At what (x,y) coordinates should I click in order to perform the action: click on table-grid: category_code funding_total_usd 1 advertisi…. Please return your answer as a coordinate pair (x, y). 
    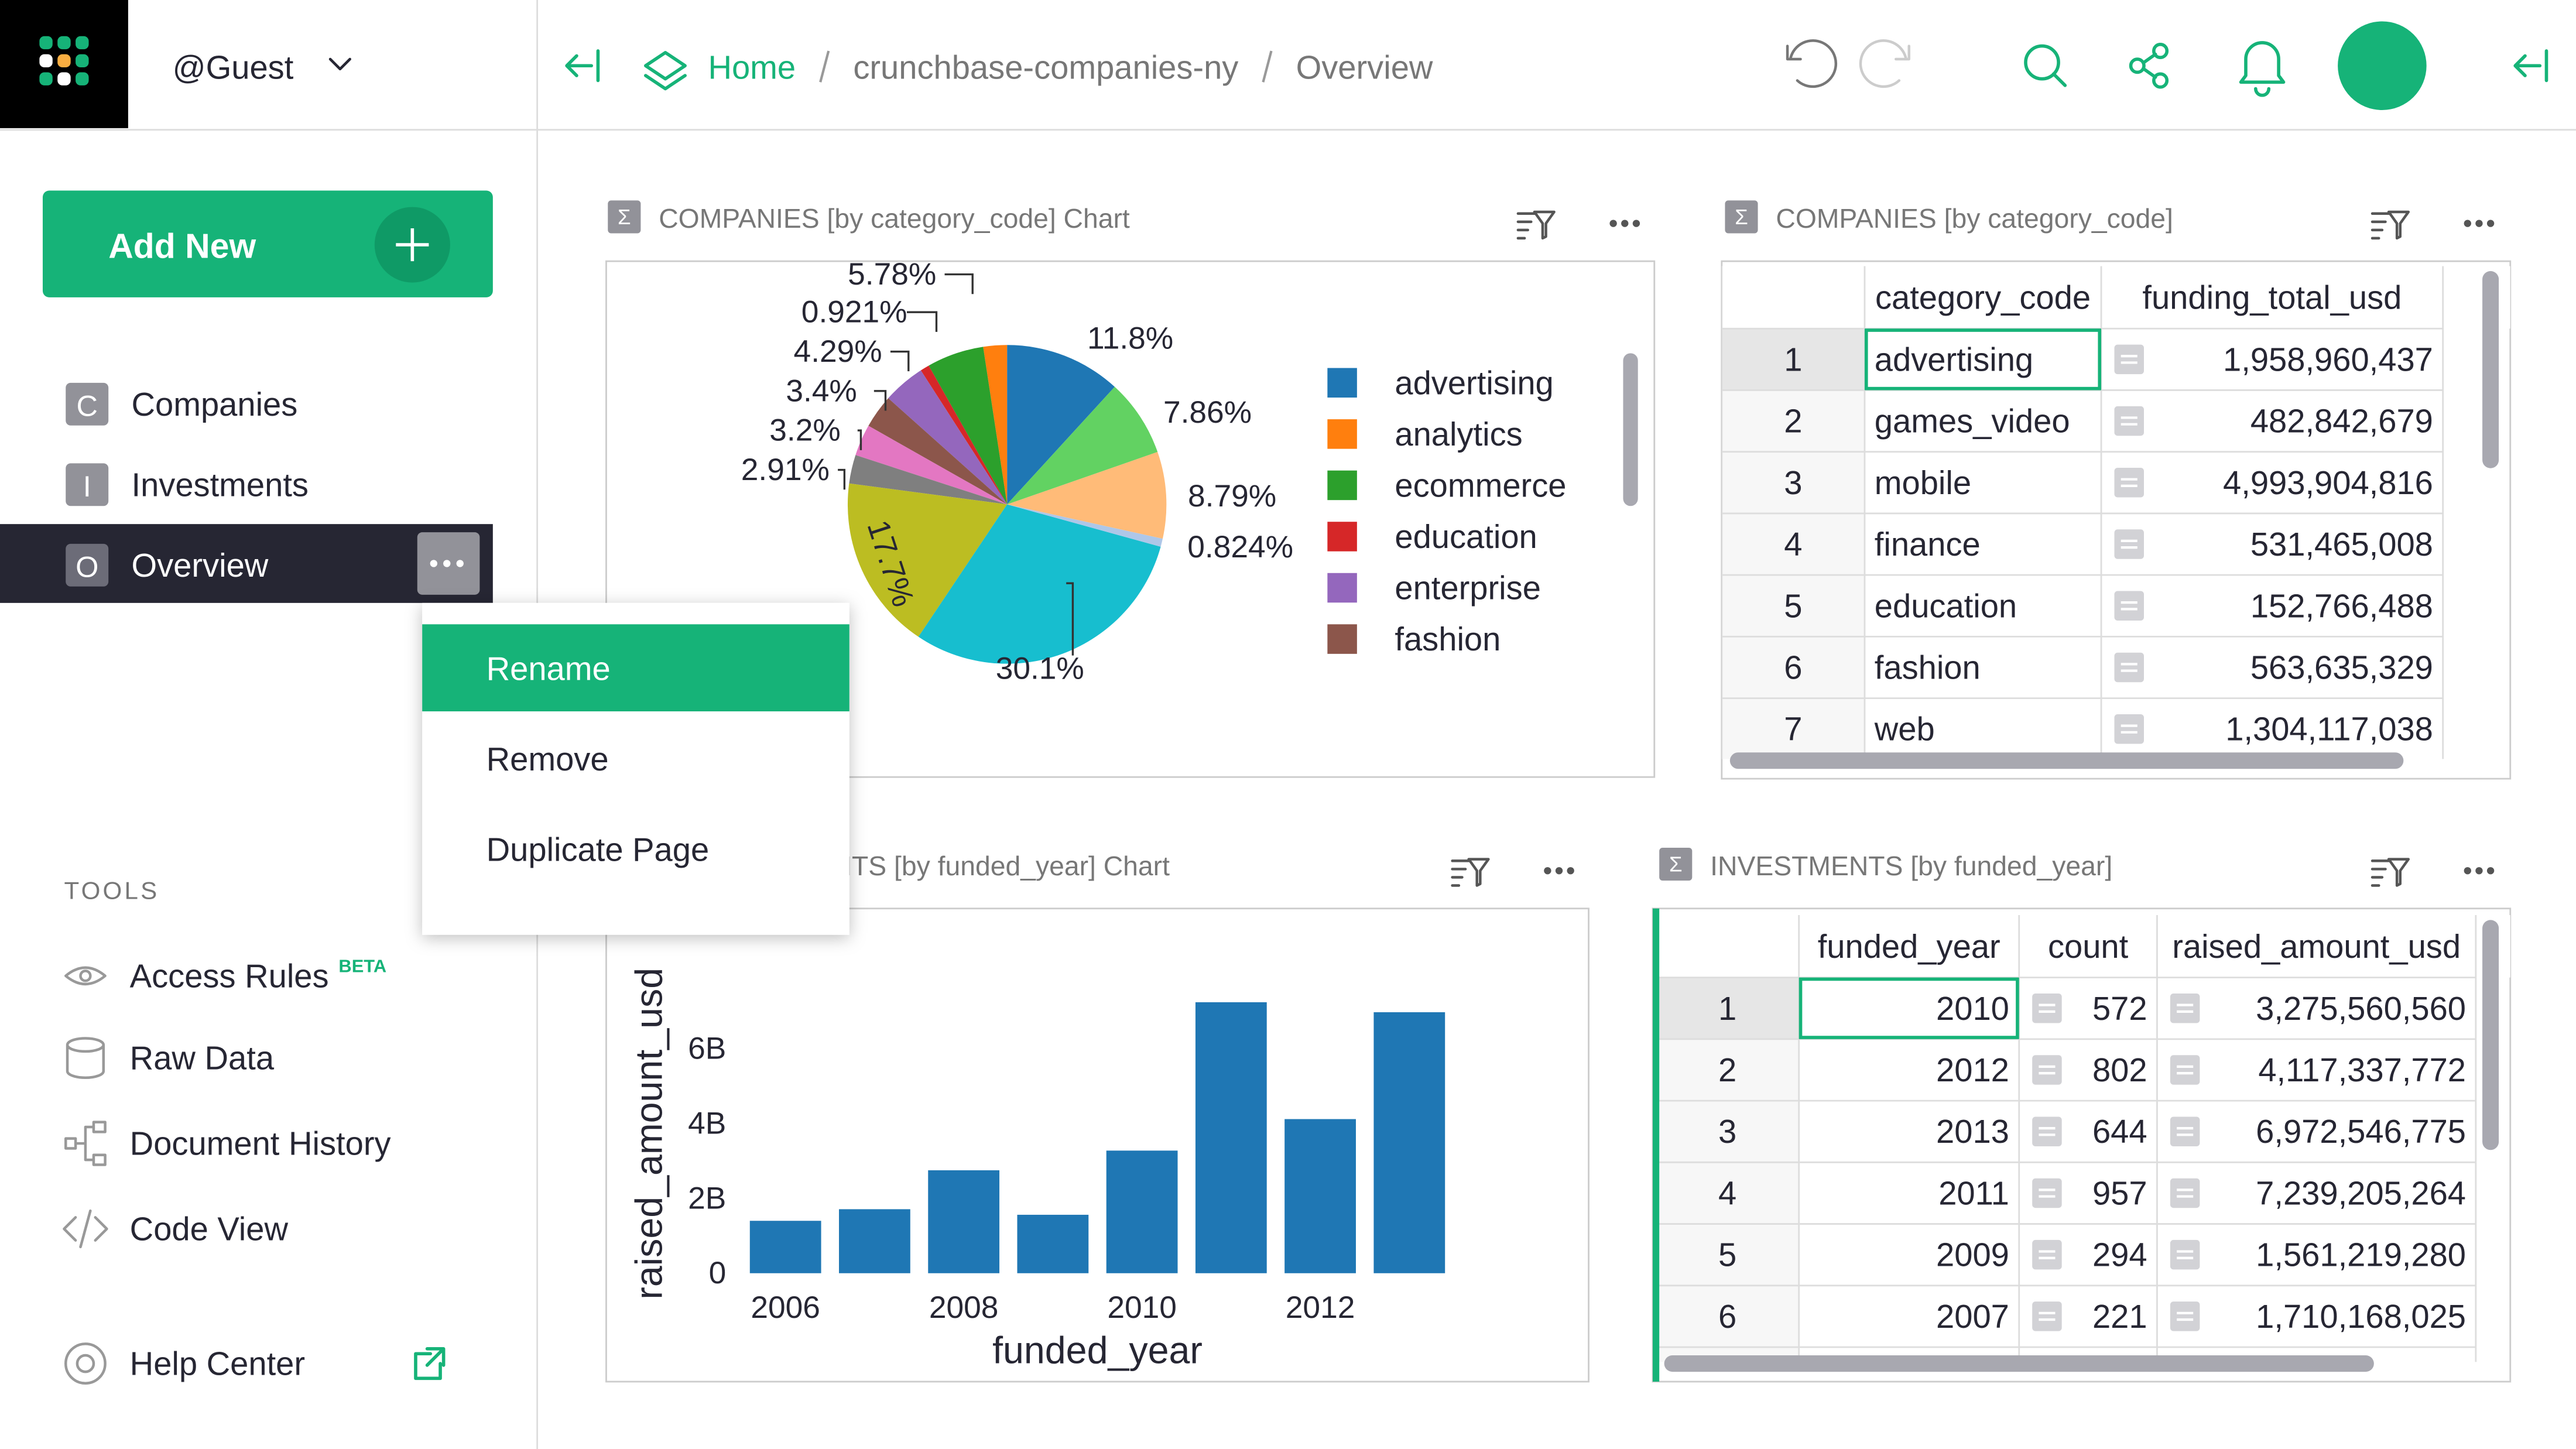
    Looking at the image, I should click on (2115, 512).